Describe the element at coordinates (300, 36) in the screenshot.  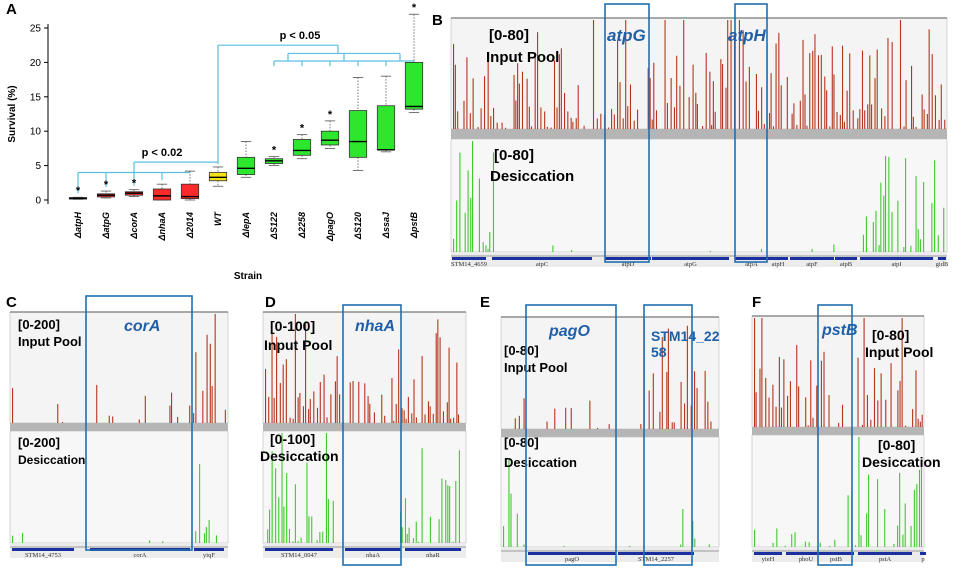
I see `p-value-label: p < 0.05` at that location.